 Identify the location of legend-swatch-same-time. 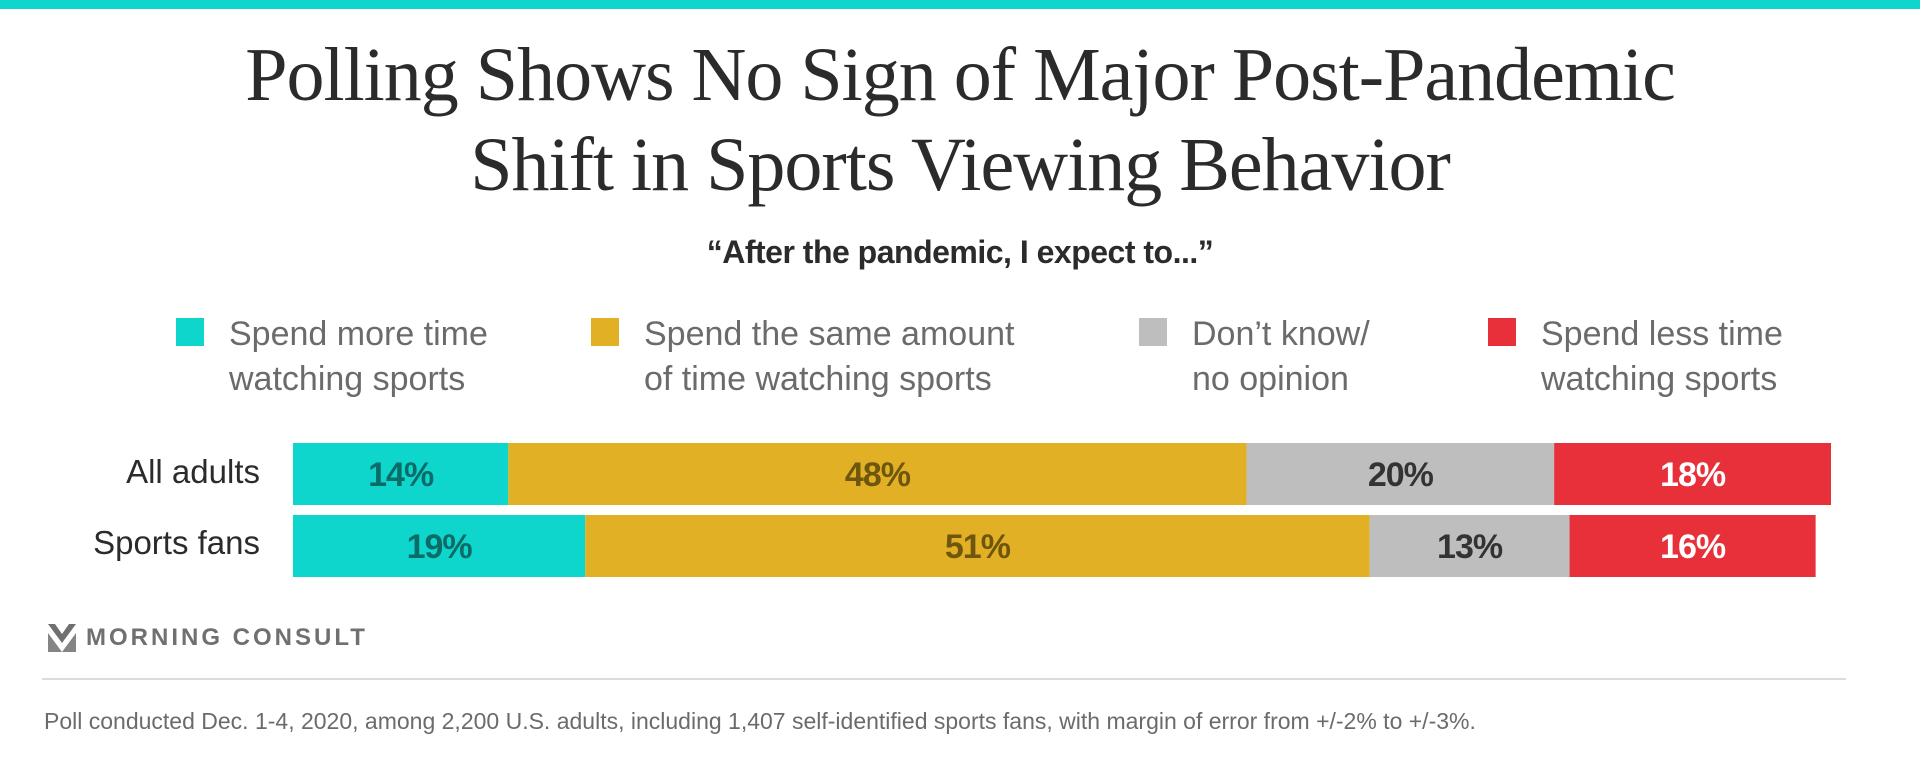
(605, 332).